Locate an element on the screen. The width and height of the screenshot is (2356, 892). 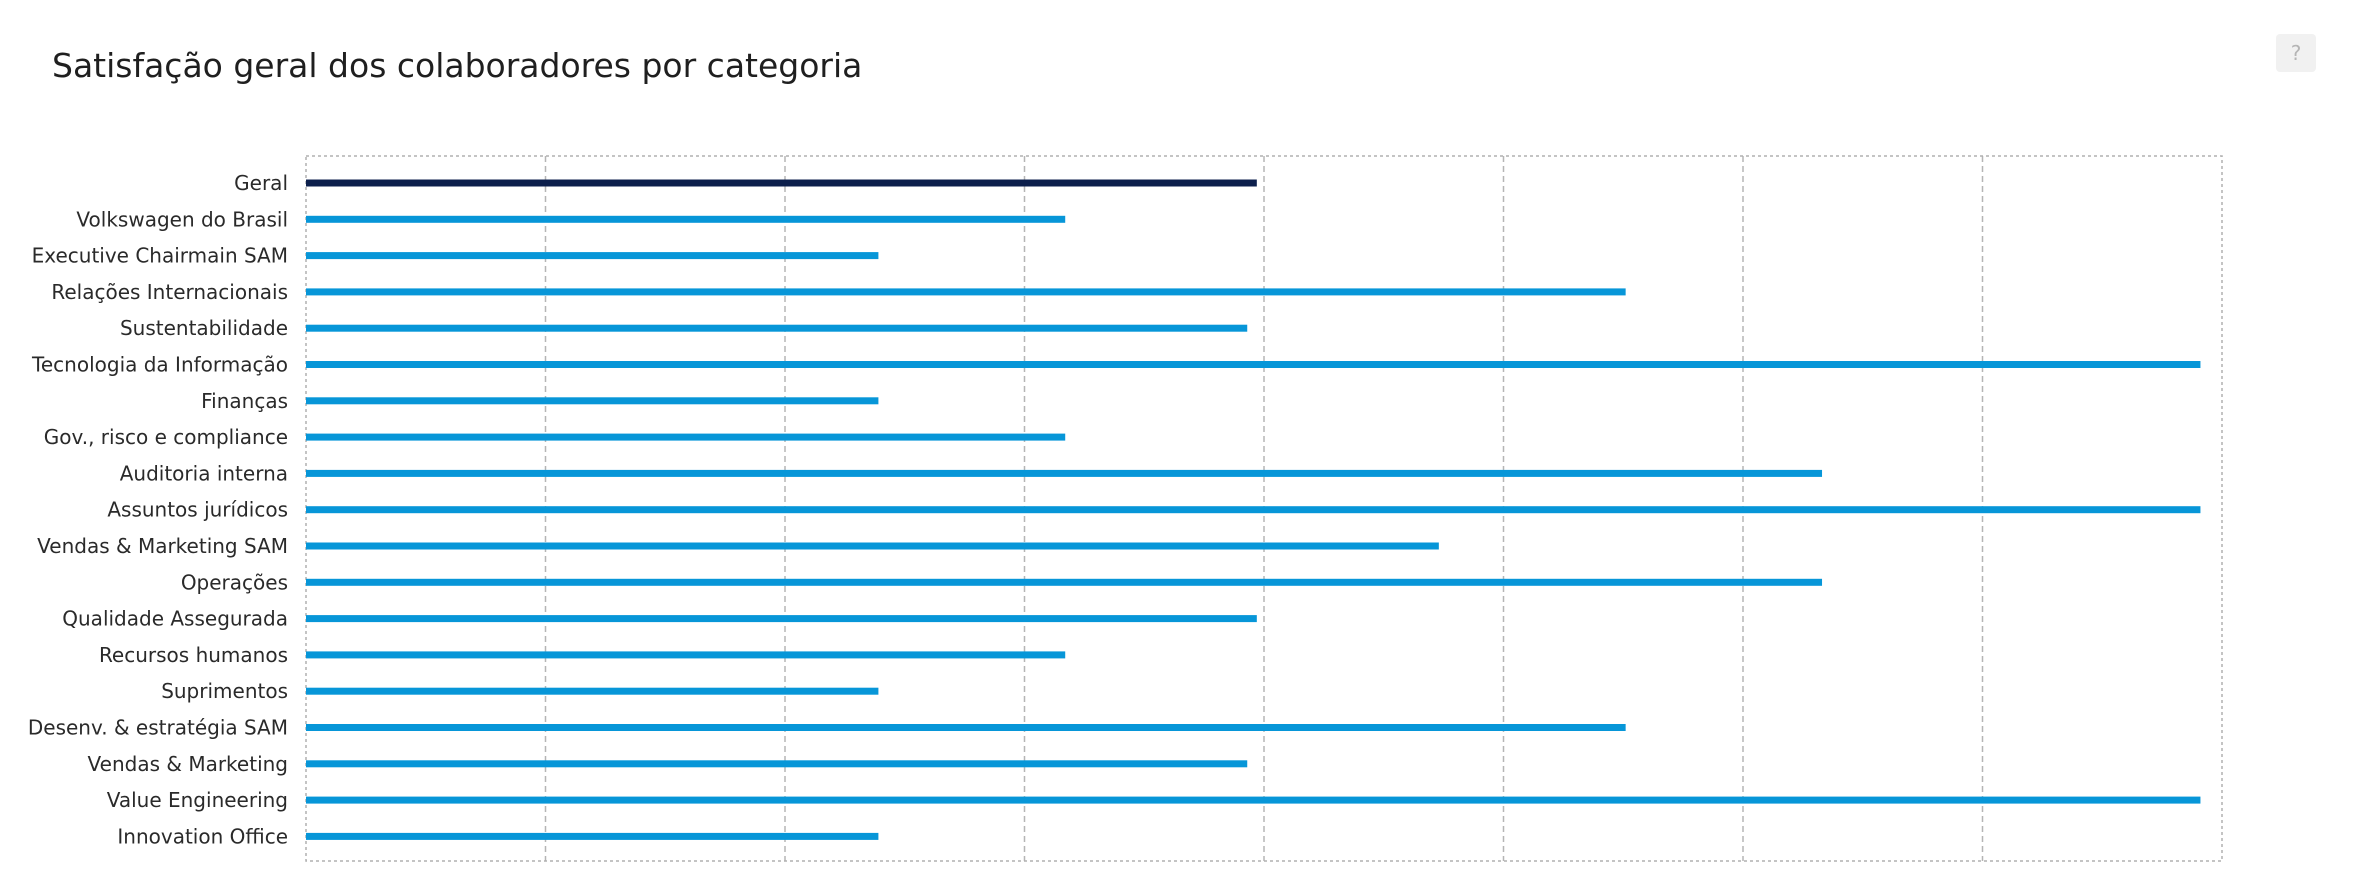
category-label: Operações is located at coordinates (234, 582).